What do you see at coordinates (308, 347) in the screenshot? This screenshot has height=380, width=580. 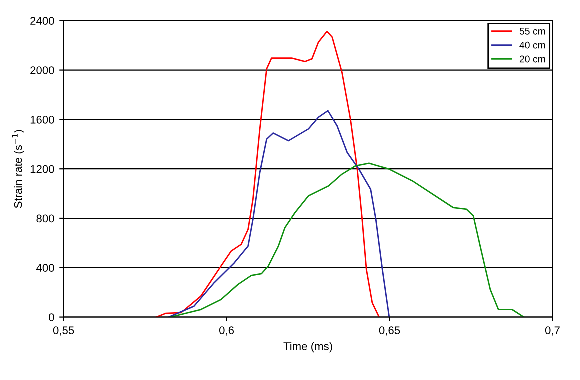 I see `x-axis-title: Time (ms)` at bounding box center [308, 347].